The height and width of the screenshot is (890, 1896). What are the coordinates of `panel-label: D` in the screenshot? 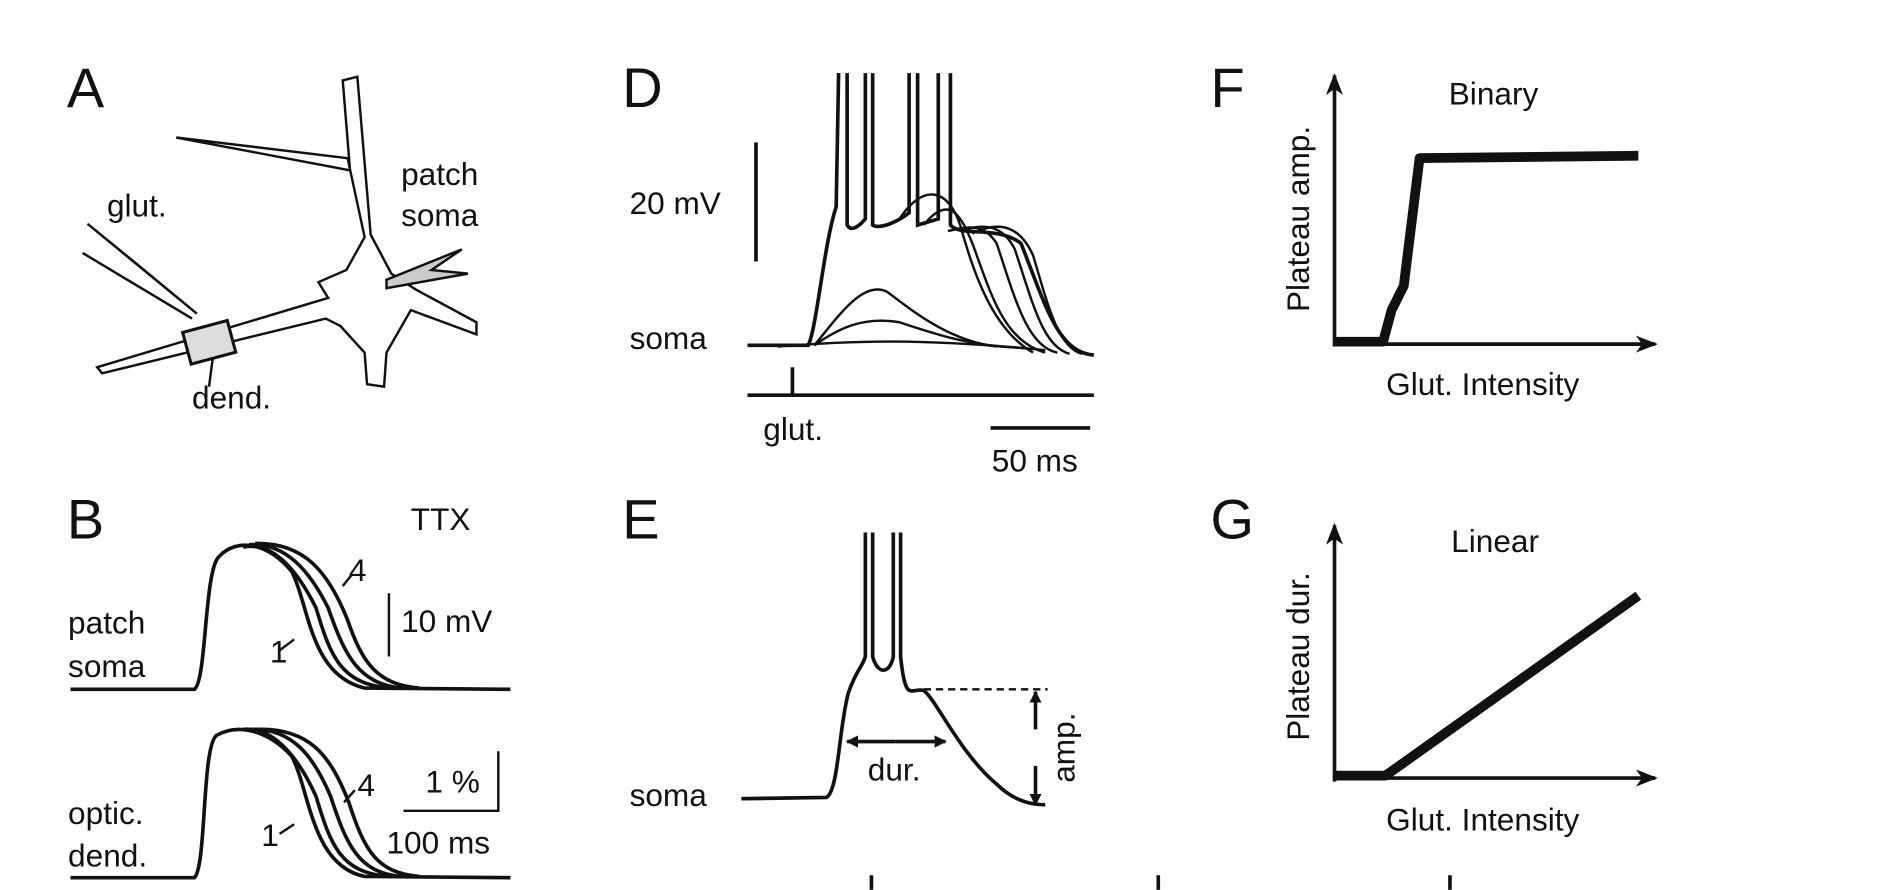 It's located at (642, 87).